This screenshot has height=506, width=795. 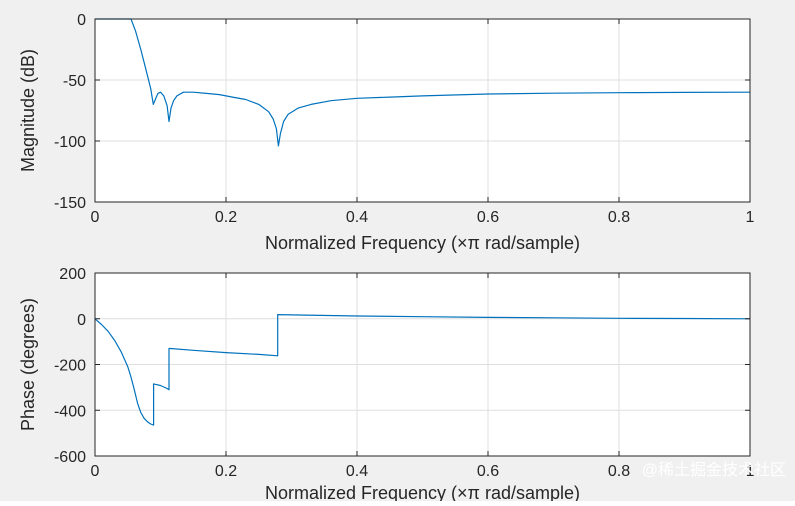 I want to click on y-tick-label: -200, so click(x=70, y=366).